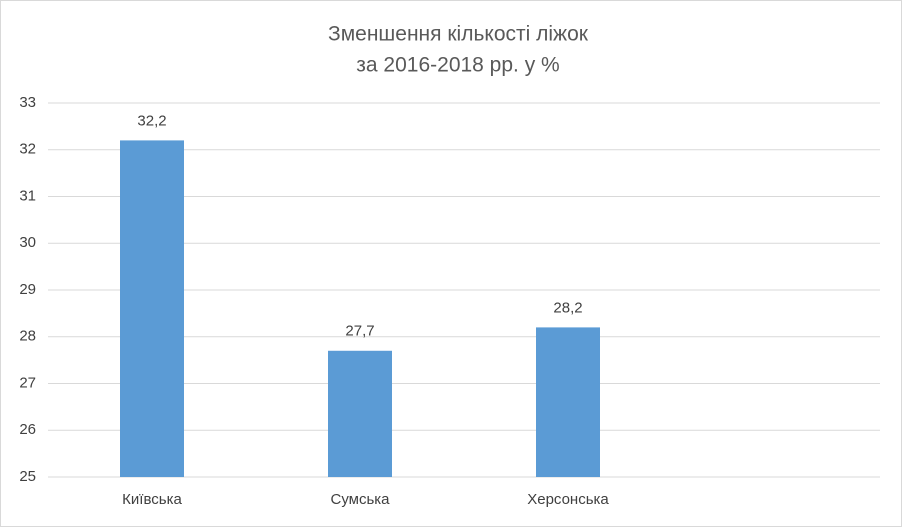 This screenshot has height=527, width=902. What do you see at coordinates (27, 242) in the screenshot?
I see `y-tick-label: 30` at bounding box center [27, 242].